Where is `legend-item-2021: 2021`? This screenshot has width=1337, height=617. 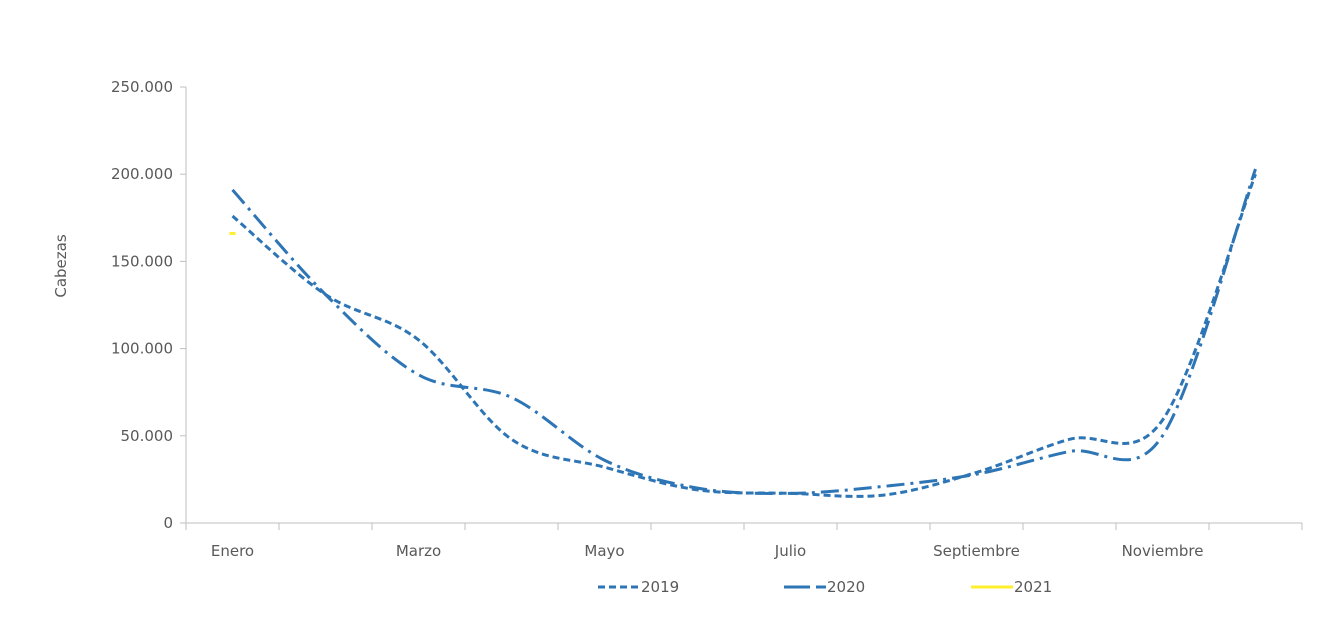 legend-item-2021: 2021 is located at coordinates (1011, 587).